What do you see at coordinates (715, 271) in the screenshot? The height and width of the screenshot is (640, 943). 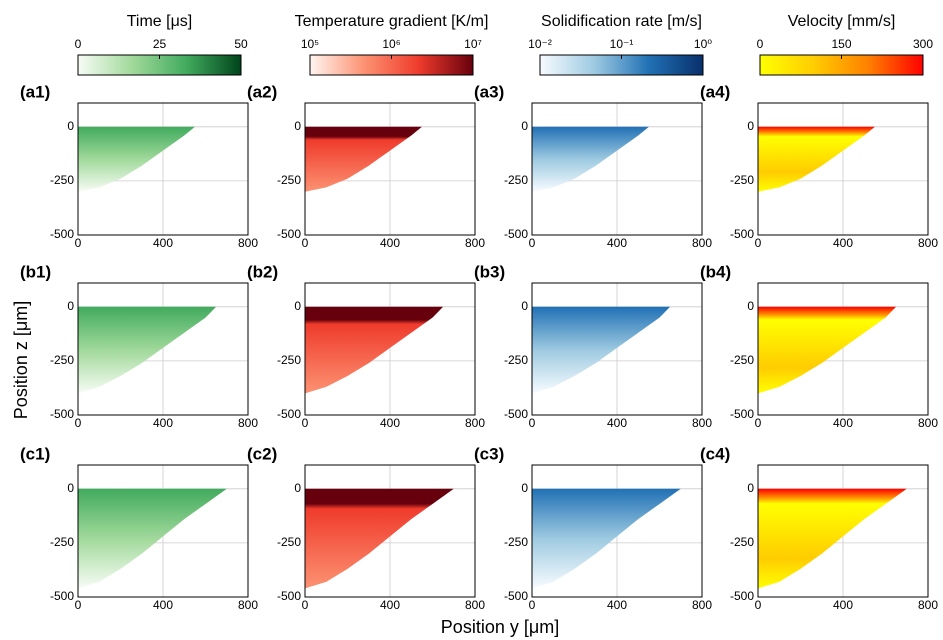 I see `panel-label: (b4)` at bounding box center [715, 271].